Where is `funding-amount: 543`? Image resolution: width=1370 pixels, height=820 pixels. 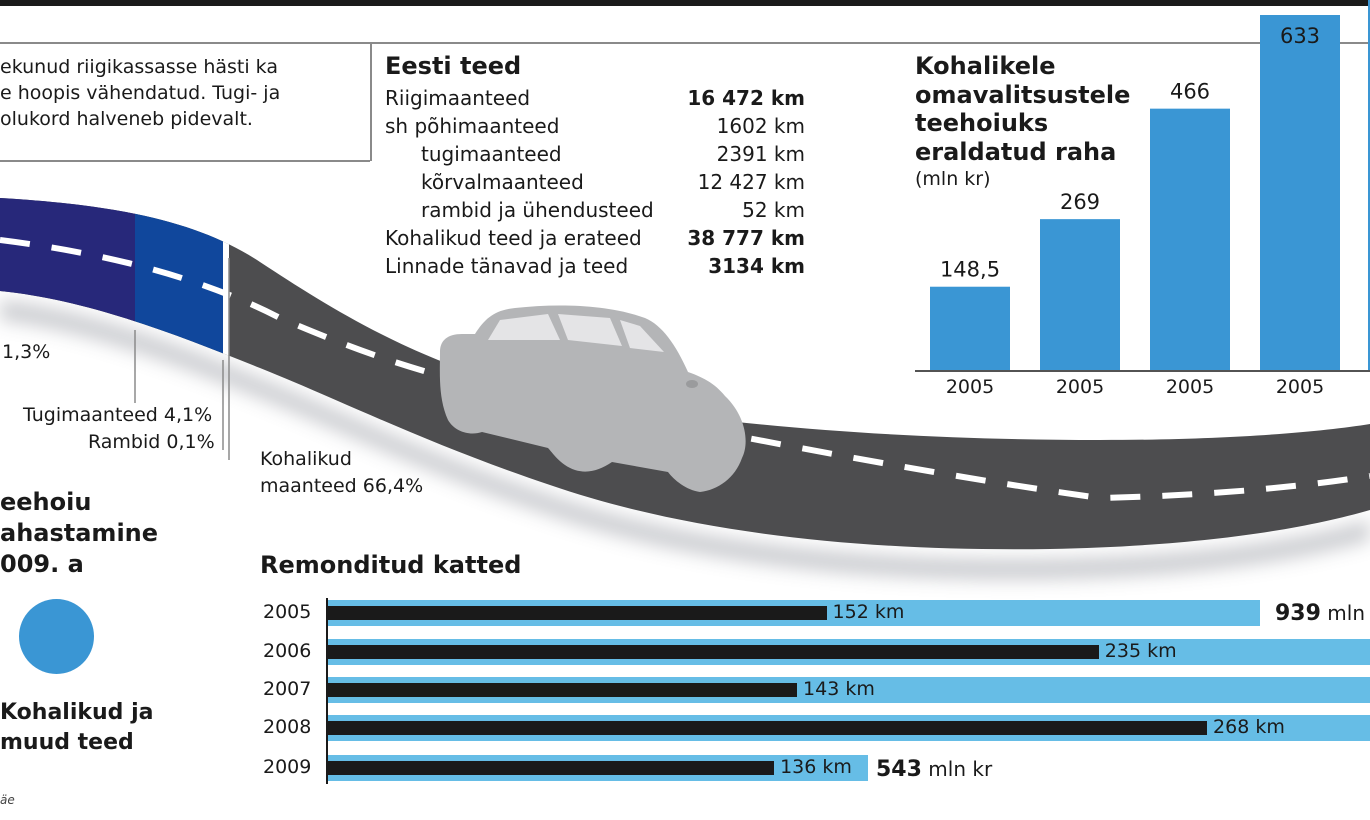 funding-amount: 543 is located at coordinates (899, 769).